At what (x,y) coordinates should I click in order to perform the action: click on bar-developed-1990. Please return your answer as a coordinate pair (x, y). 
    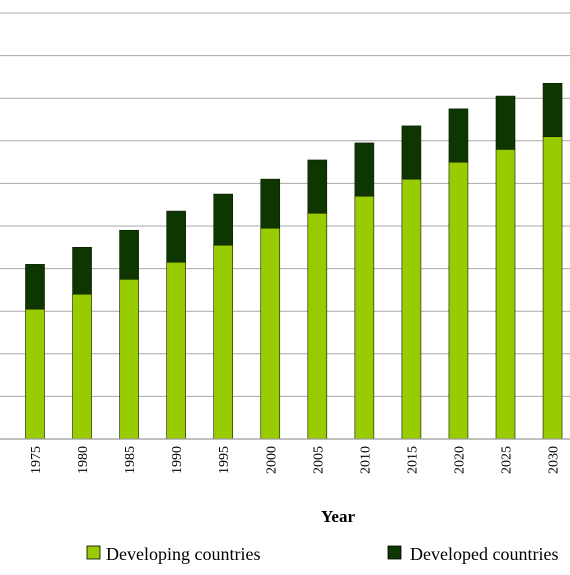
    Looking at the image, I should click on (176, 236).